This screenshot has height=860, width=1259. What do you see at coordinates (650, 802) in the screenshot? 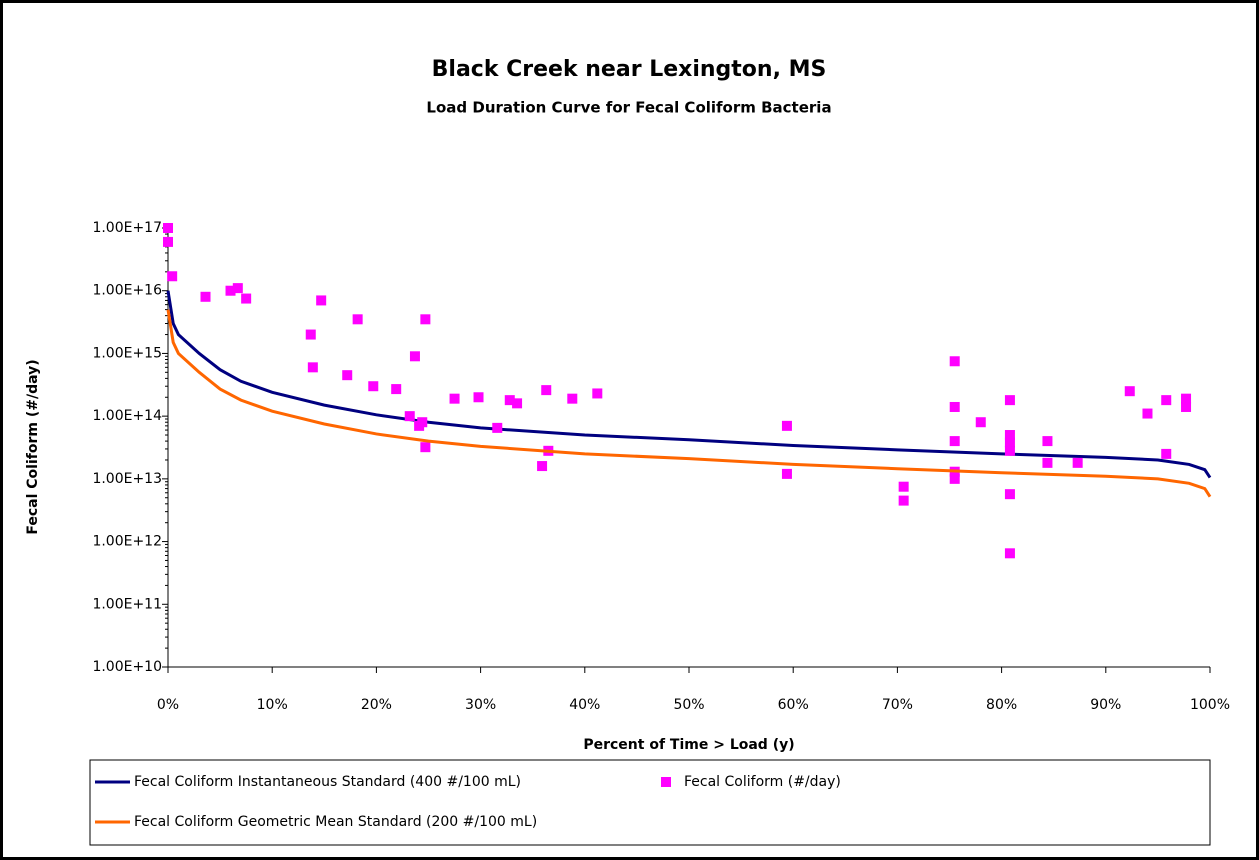
I see `legend-box` at bounding box center [650, 802].